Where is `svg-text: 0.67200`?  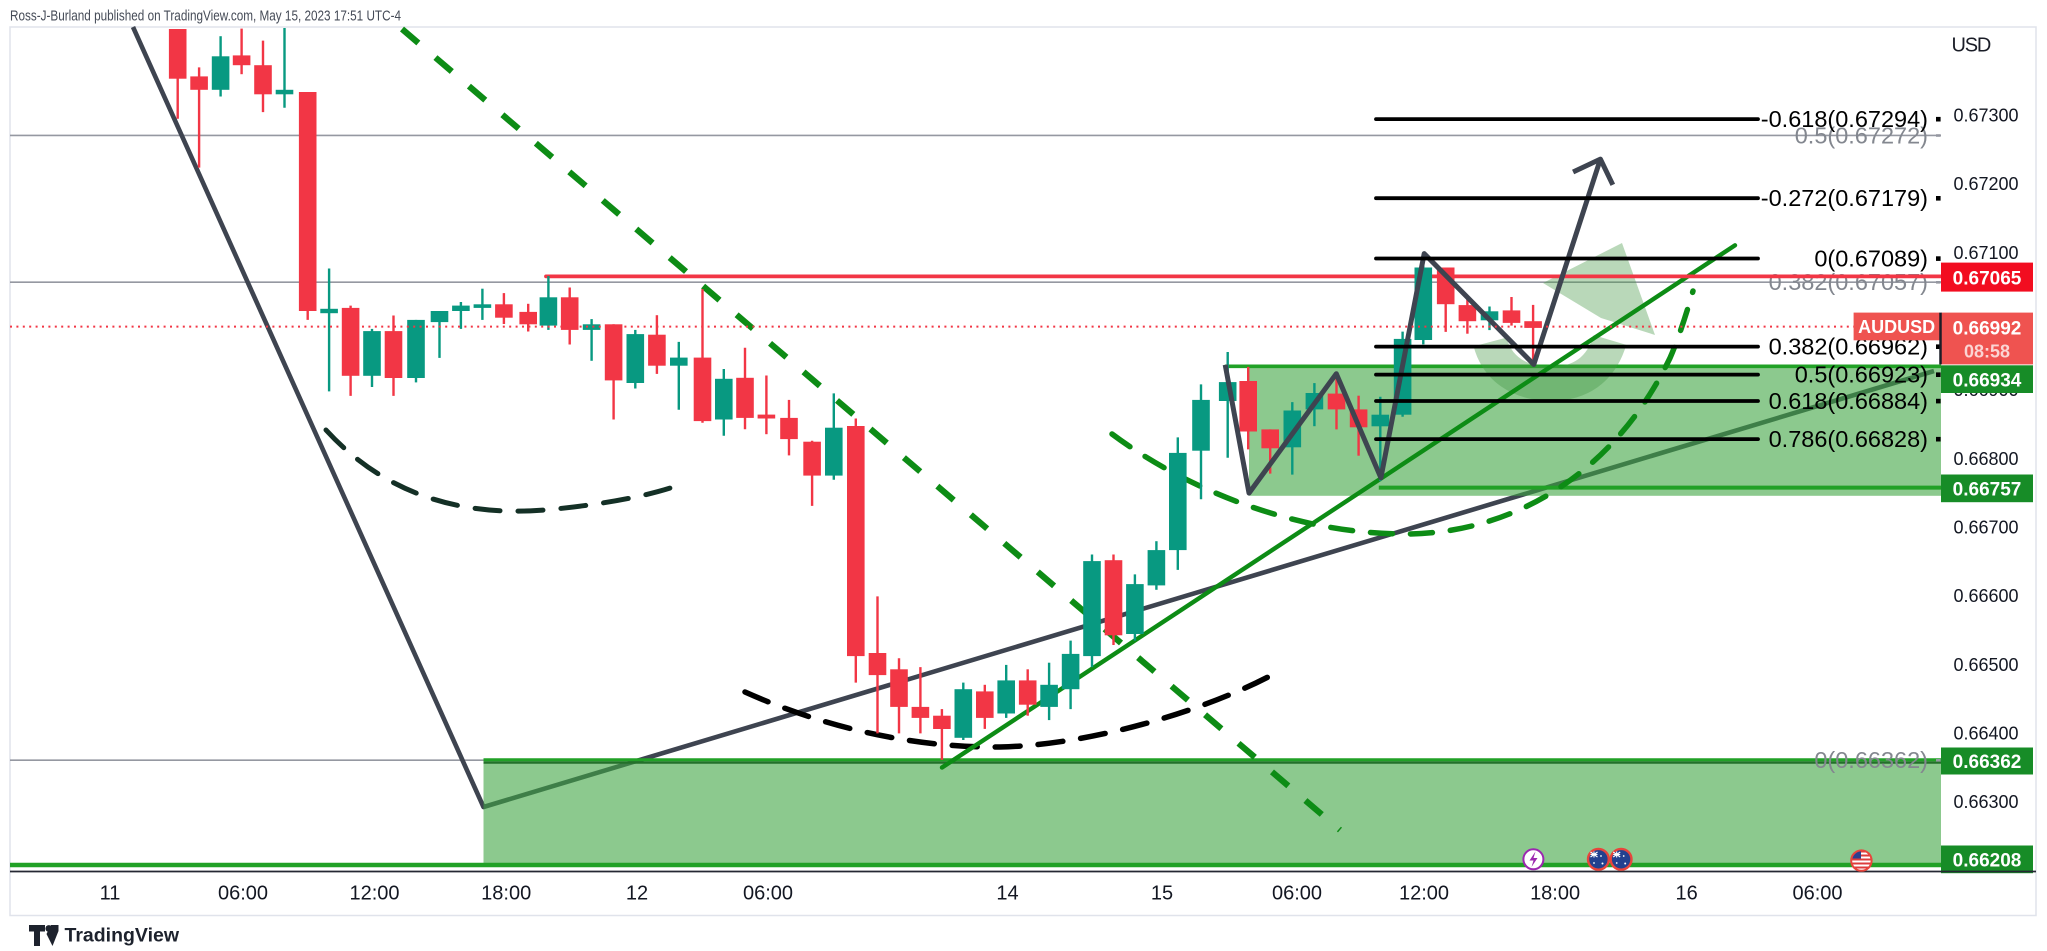 svg-text: 0.67200 is located at coordinates (1986, 184).